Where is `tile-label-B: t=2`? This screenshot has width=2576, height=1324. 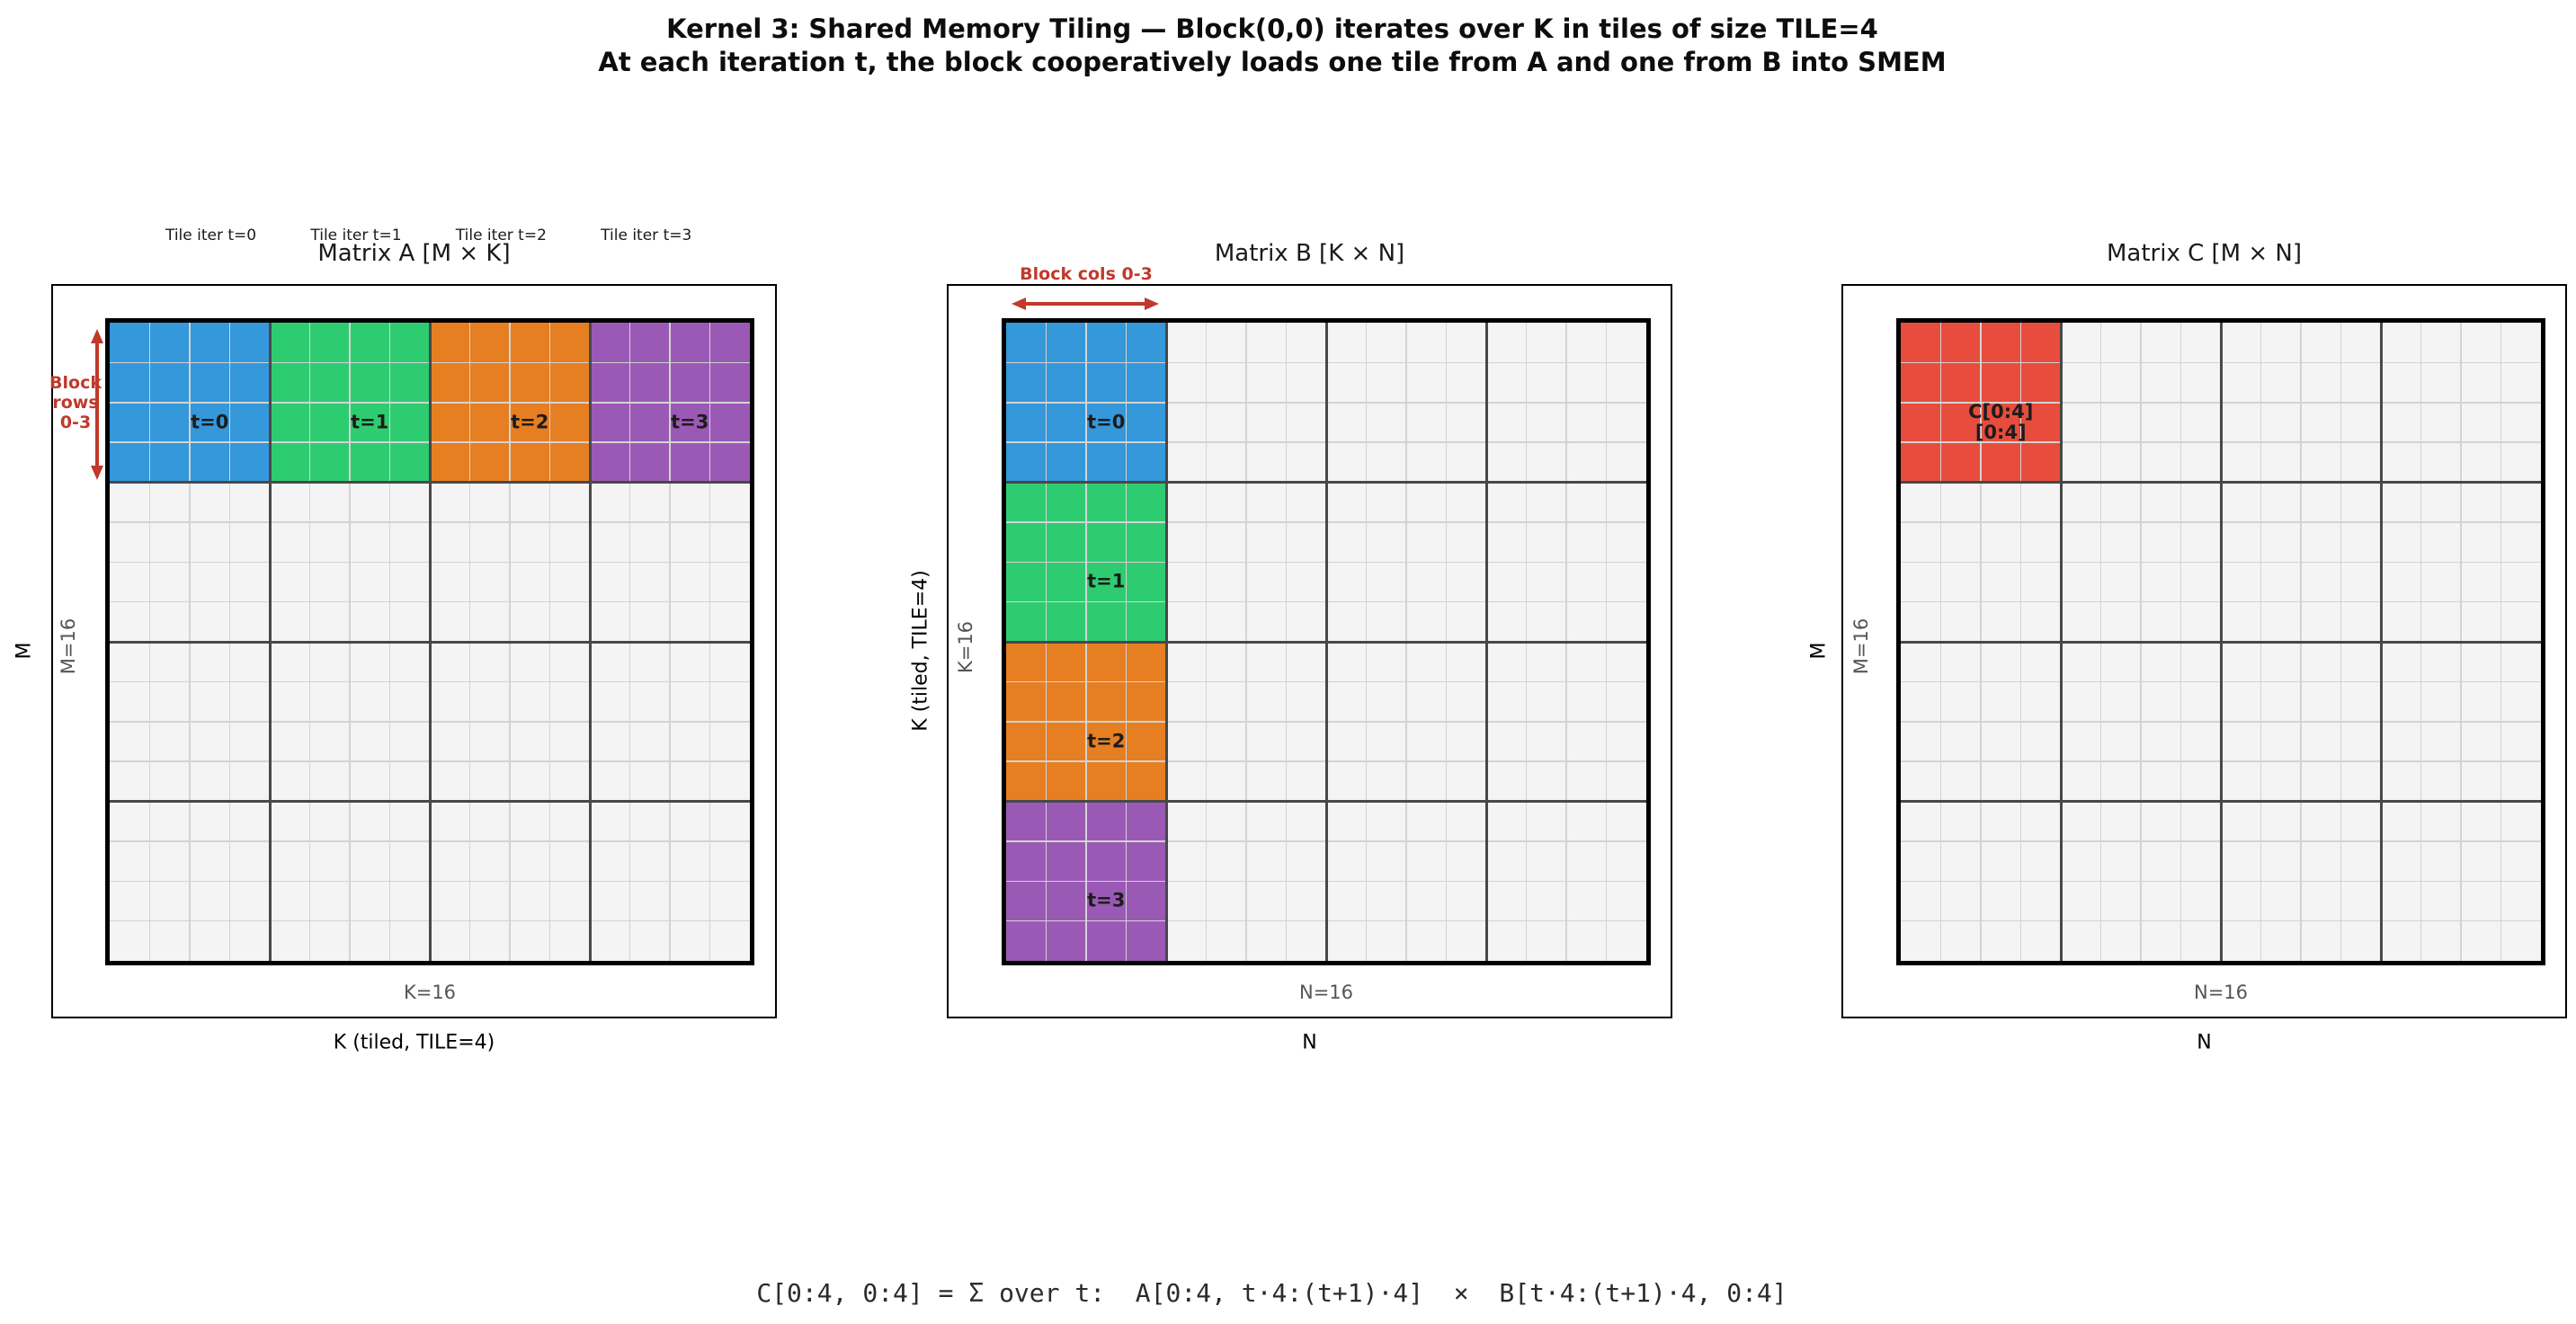 tile-label-B: t=2 is located at coordinates (1107, 741).